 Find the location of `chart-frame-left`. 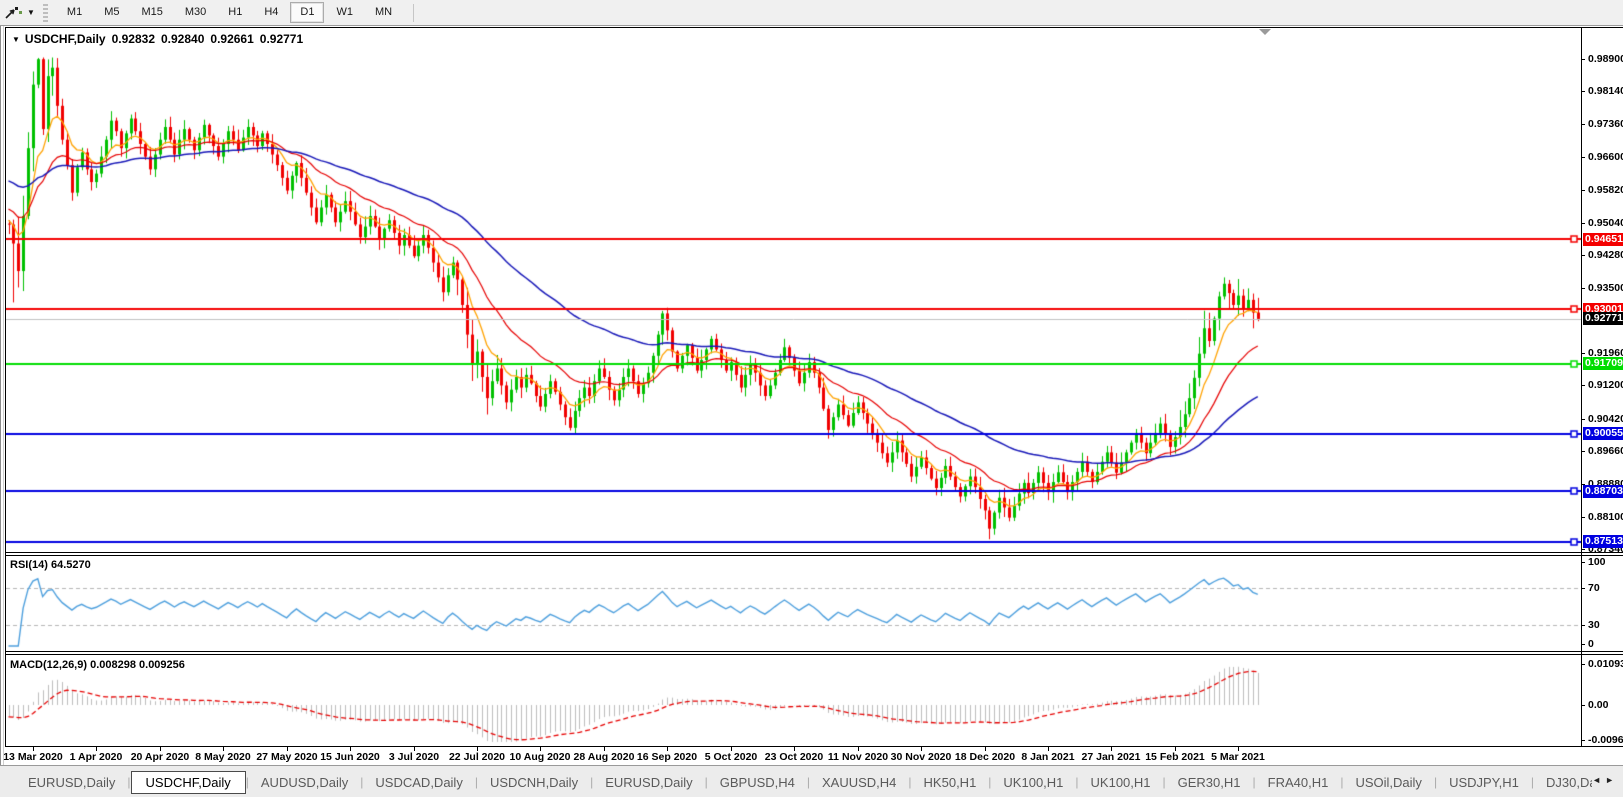

chart-frame-left is located at coordinates (5, 386).